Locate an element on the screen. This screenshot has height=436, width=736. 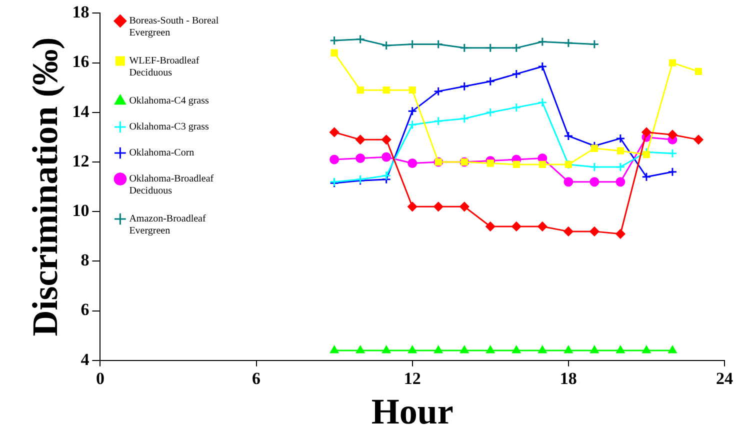
legend-label: Boreas-South - Boreal Evergreen is located at coordinates (174, 27).